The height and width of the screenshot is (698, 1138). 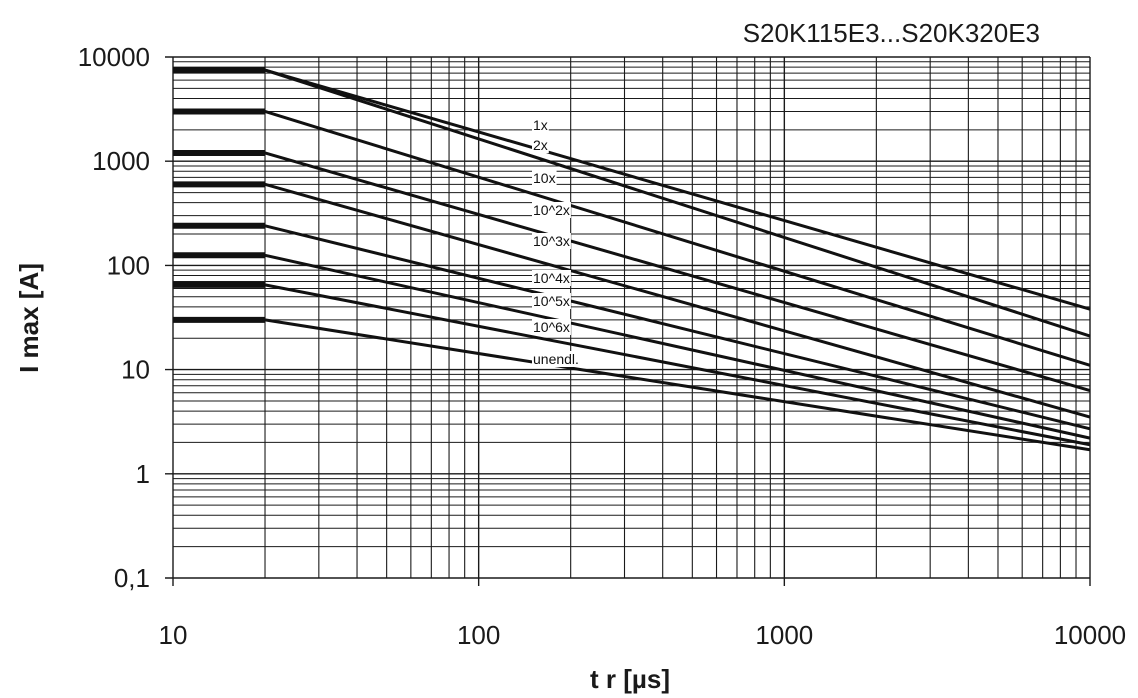 What do you see at coordinates (478, 635) in the screenshot?
I see `x-tick-label: 100` at bounding box center [478, 635].